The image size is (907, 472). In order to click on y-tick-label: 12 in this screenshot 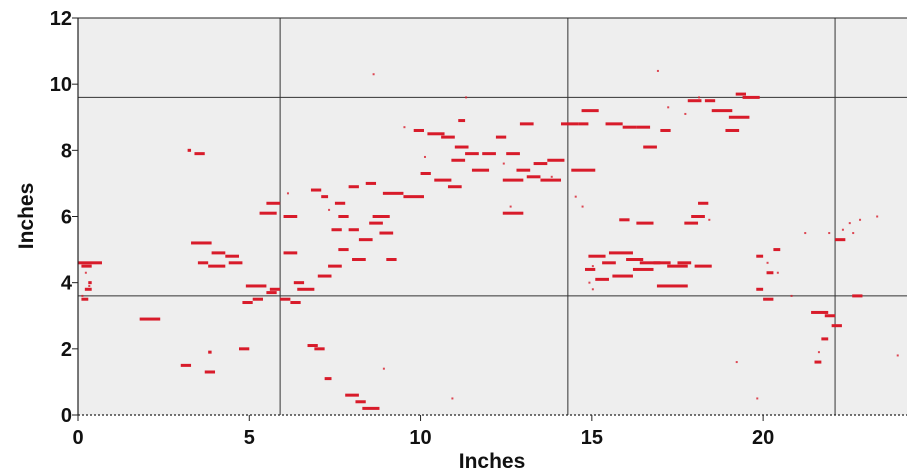, I will do `click(61, 19)`.